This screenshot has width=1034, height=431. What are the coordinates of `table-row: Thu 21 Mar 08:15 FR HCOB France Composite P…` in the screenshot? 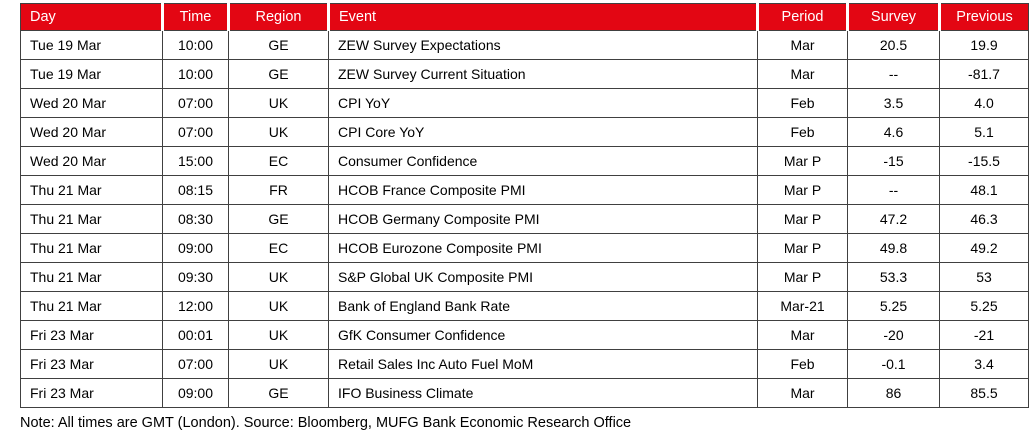 It's located at (524, 190).